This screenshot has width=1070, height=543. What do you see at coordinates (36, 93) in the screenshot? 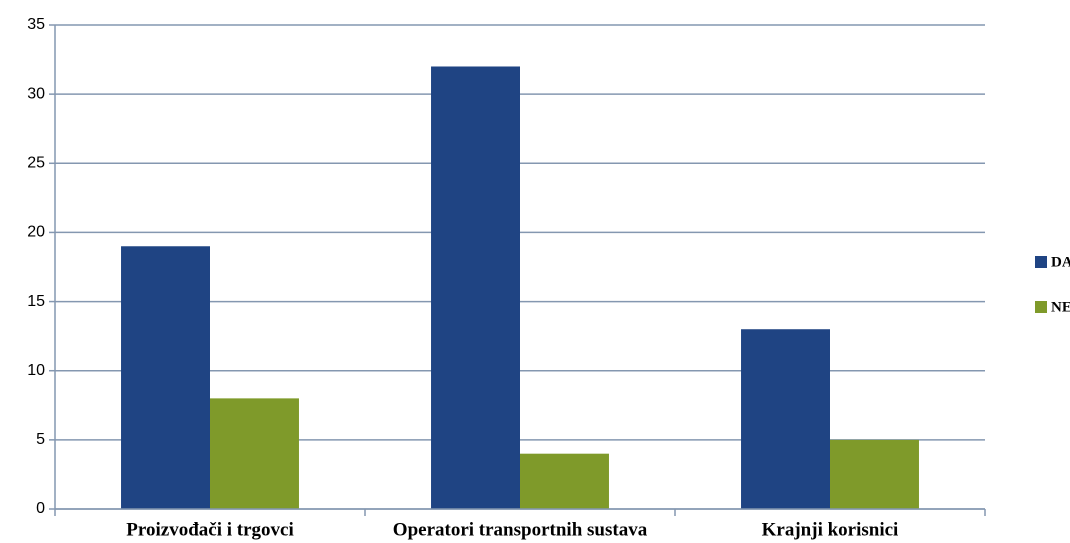
I see `y-tick-label: 30` at bounding box center [36, 93].